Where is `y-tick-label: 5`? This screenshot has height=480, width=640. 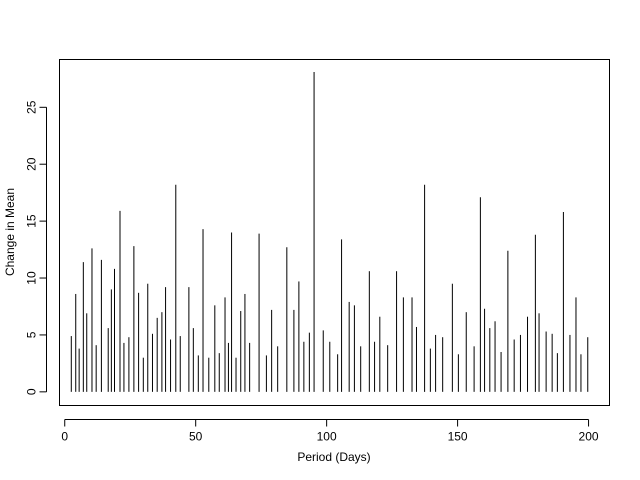
y-tick-label: 5 is located at coordinates (32, 334).